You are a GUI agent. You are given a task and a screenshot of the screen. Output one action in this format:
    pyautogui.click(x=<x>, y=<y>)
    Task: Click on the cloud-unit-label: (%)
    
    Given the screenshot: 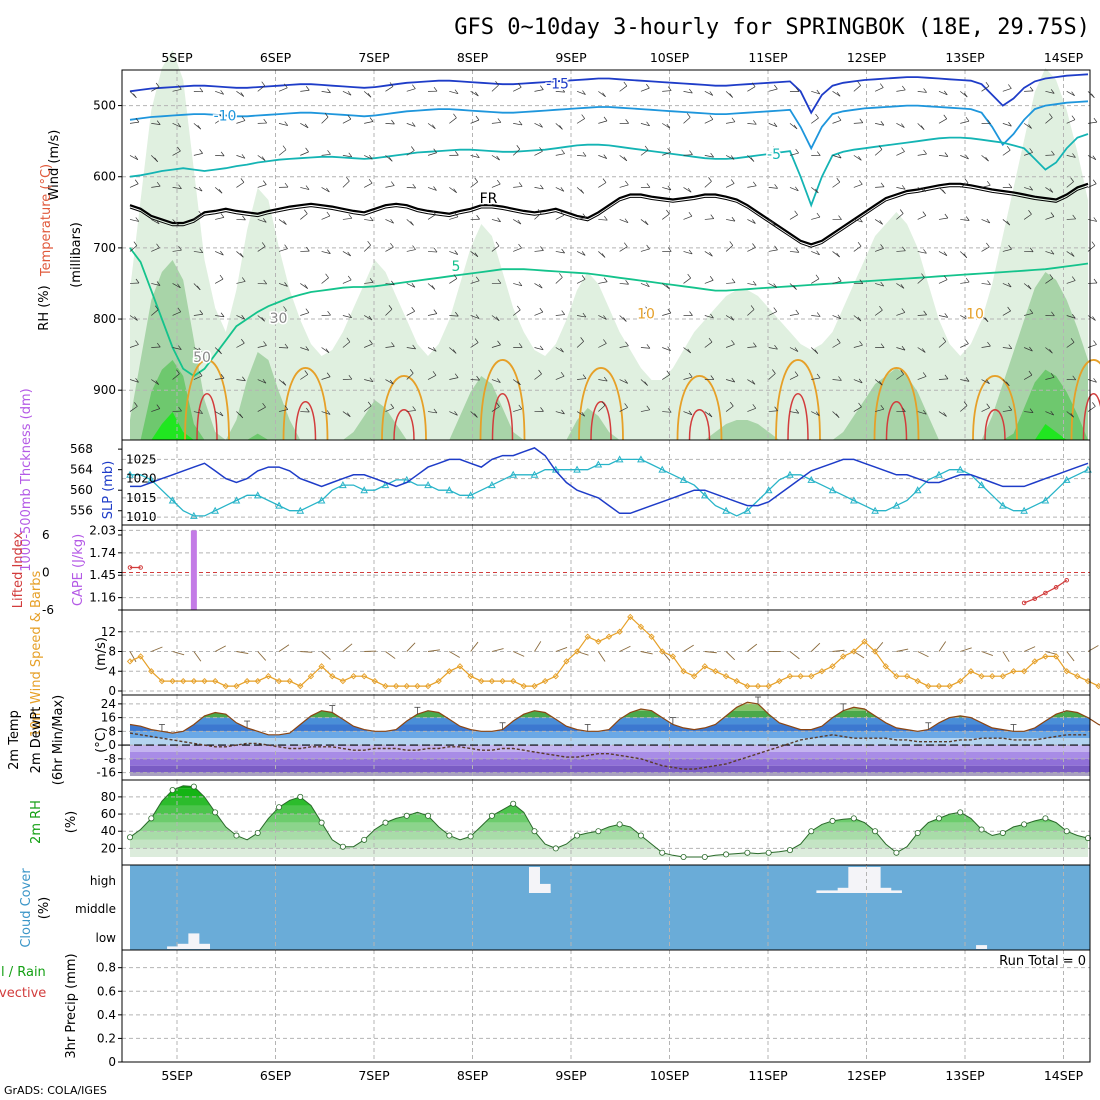 What is the action you would take?
    pyautogui.click(x=44, y=908)
    